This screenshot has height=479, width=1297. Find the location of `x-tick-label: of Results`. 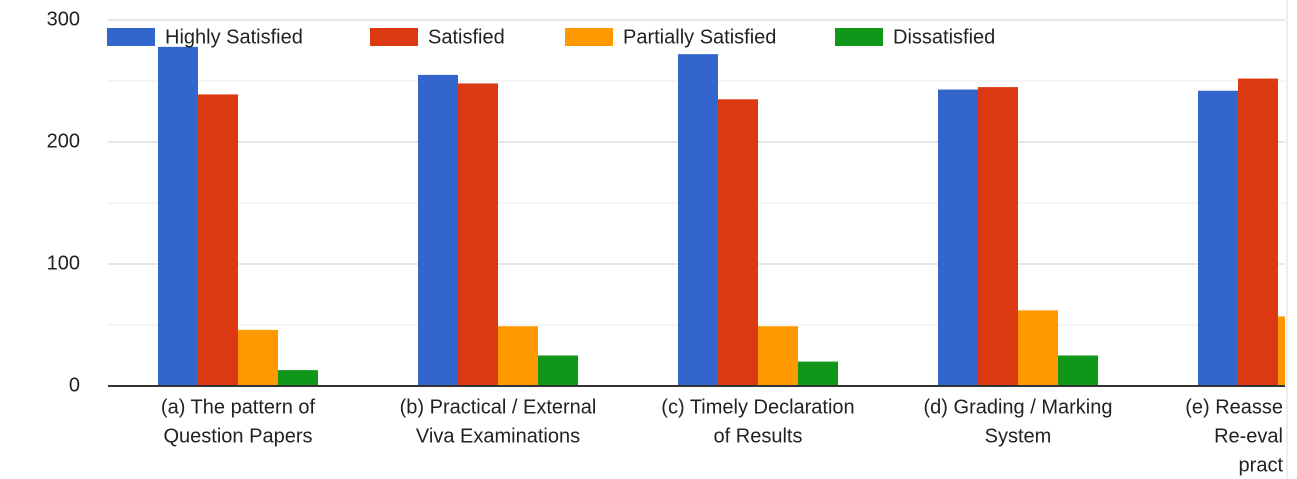

x-tick-label: of Results is located at coordinates (758, 436).